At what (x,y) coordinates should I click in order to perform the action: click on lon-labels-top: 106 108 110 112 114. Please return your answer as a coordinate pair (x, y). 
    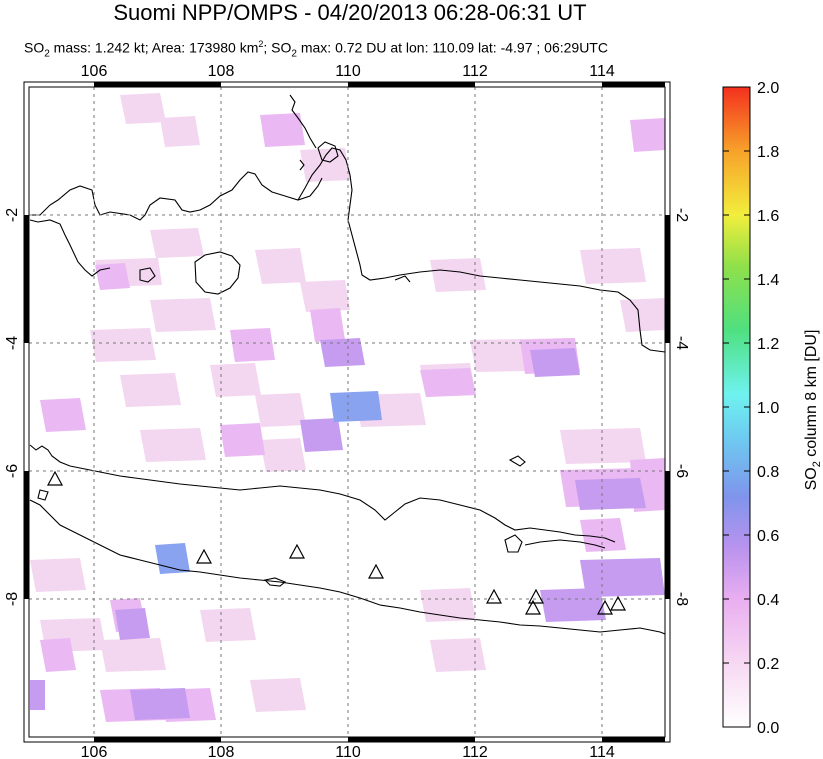
    Looking at the image, I should click on (348, 71).